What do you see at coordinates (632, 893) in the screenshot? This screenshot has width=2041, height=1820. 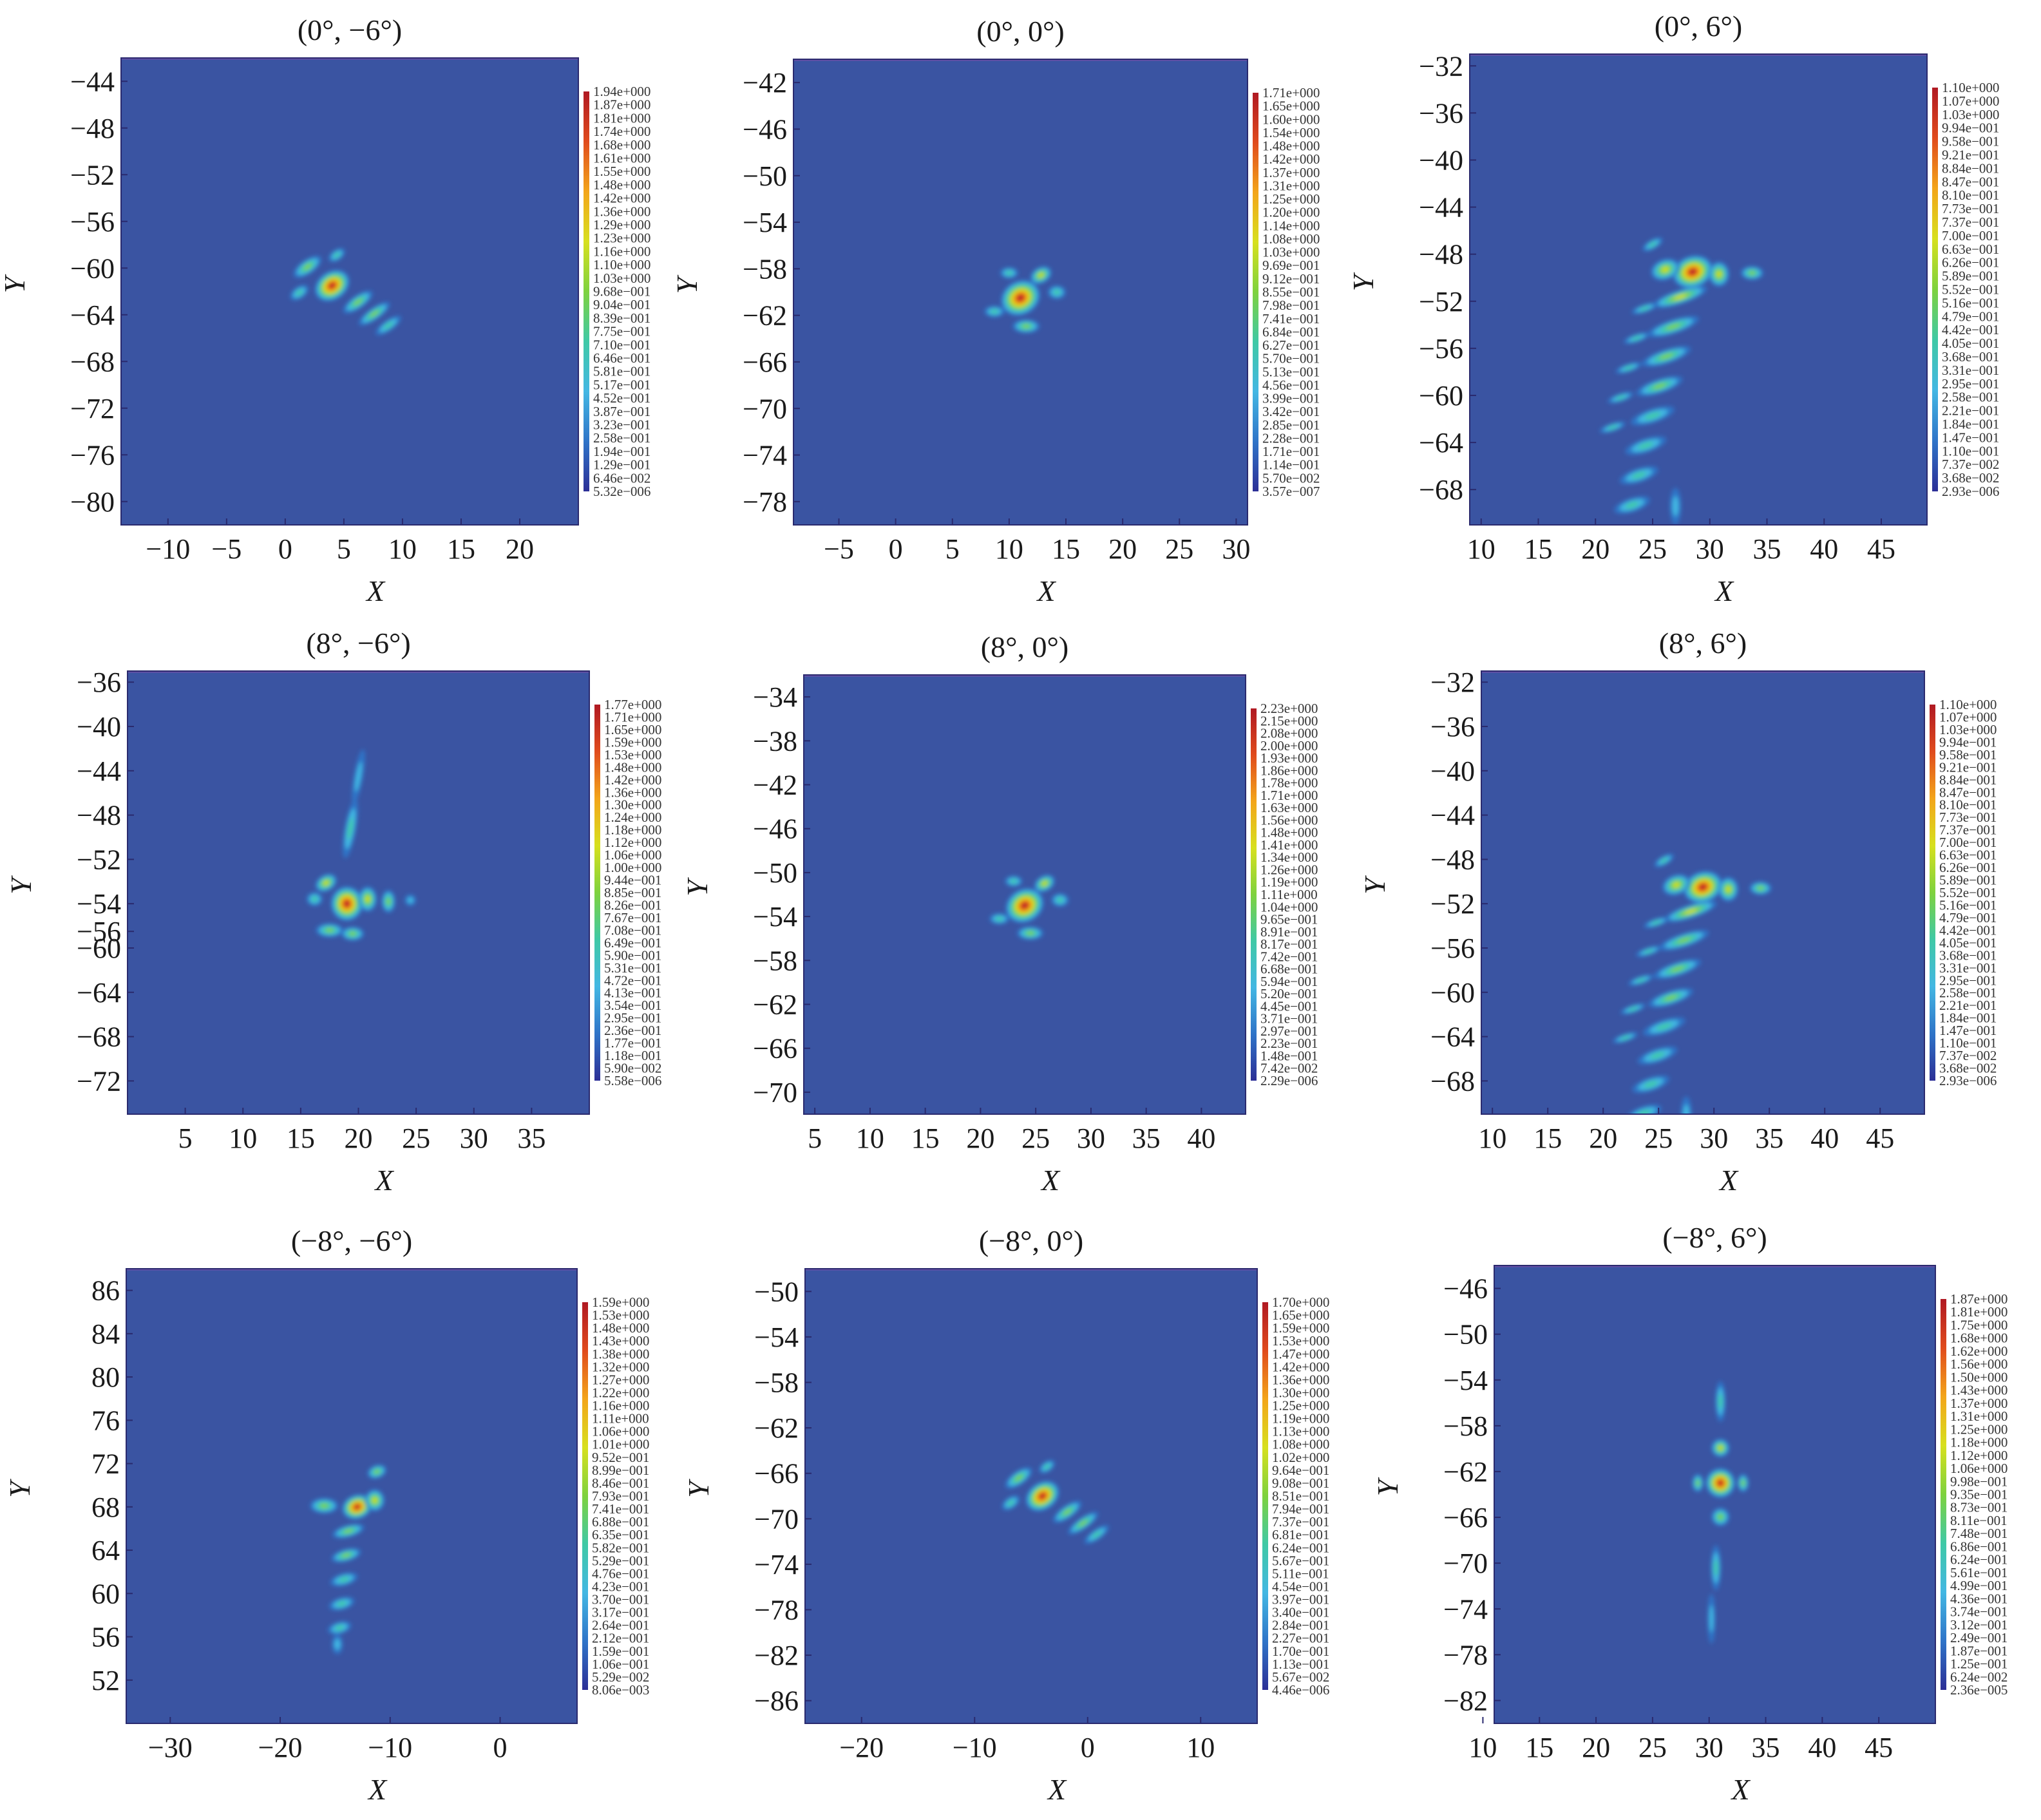 I see `colorbar-label: 8.85e−001` at bounding box center [632, 893].